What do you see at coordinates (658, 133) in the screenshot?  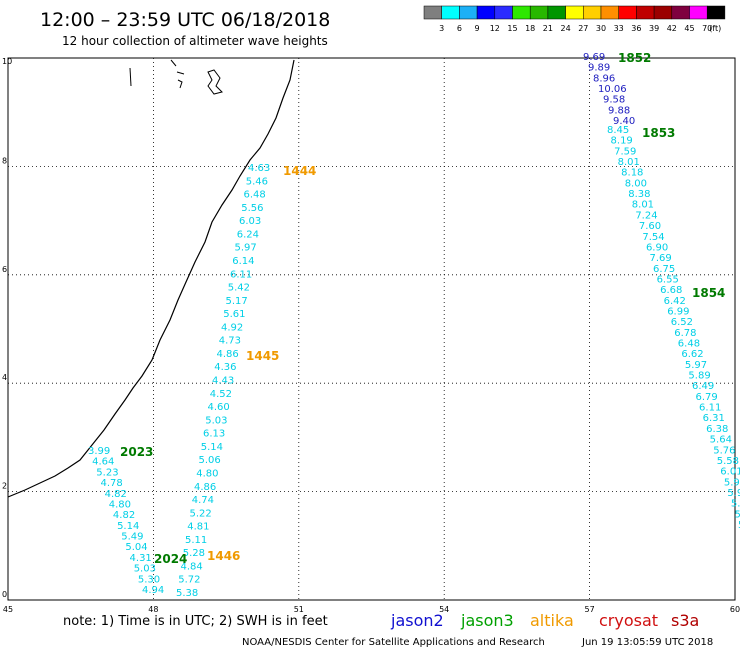 I see `pass-time-label: 1853` at bounding box center [658, 133].